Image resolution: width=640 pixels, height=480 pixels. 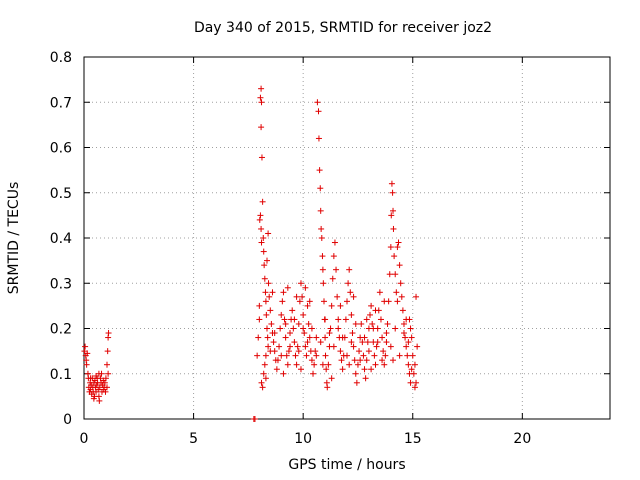 I want to click on x-tick-label: 20, so click(x=522, y=439).